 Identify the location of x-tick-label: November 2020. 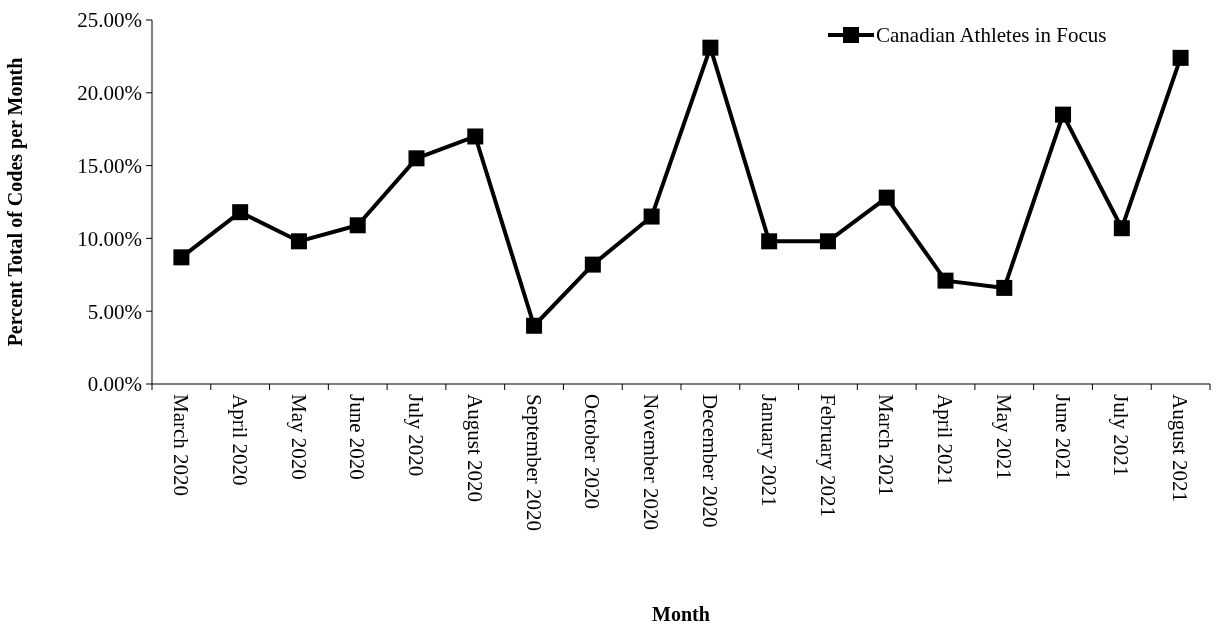
(651, 462).